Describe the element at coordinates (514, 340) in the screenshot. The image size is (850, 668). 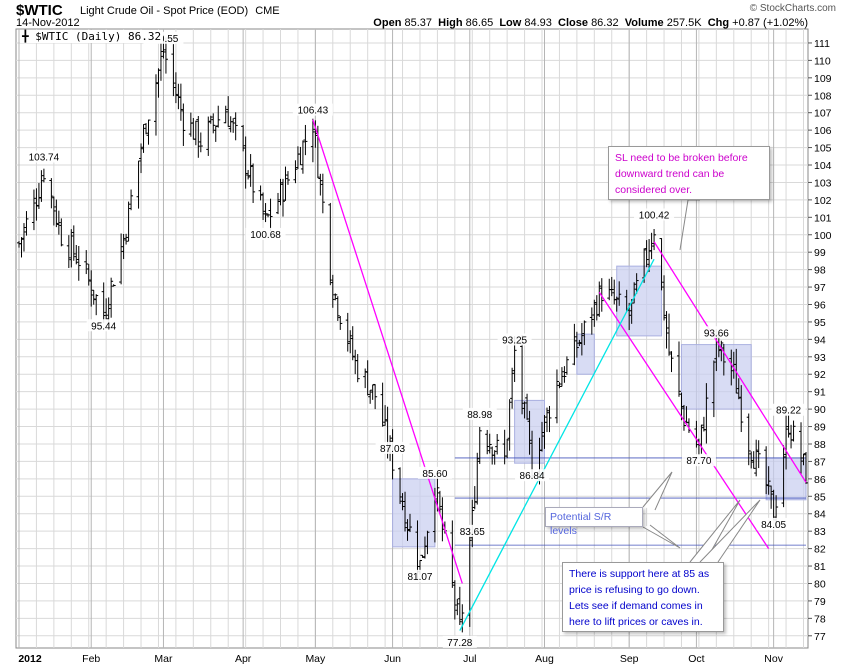
I see `price-label: 93.25` at that location.